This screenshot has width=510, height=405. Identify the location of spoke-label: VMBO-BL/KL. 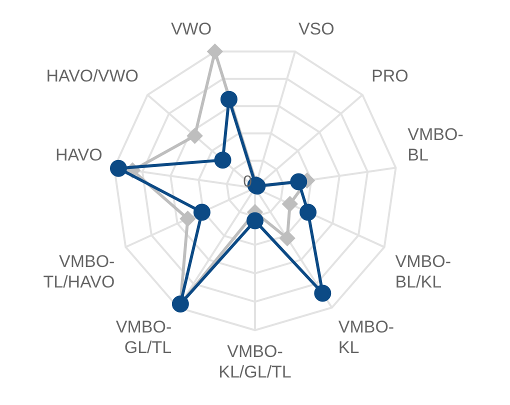
(423, 272).